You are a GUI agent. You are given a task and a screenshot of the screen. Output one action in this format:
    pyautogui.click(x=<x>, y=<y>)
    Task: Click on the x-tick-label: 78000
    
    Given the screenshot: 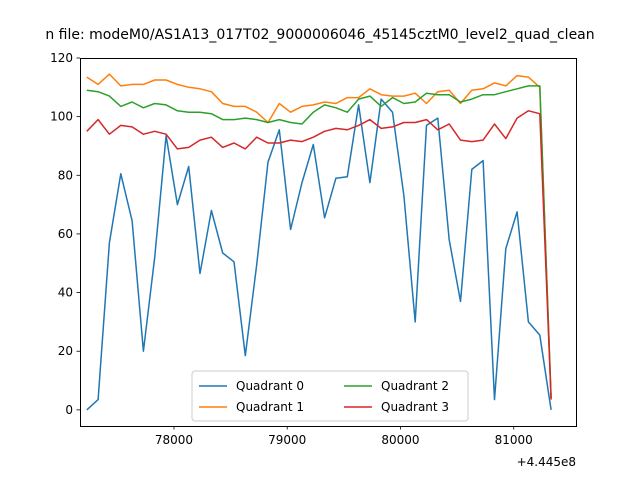 What is the action you would take?
    pyautogui.click(x=174, y=440)
    